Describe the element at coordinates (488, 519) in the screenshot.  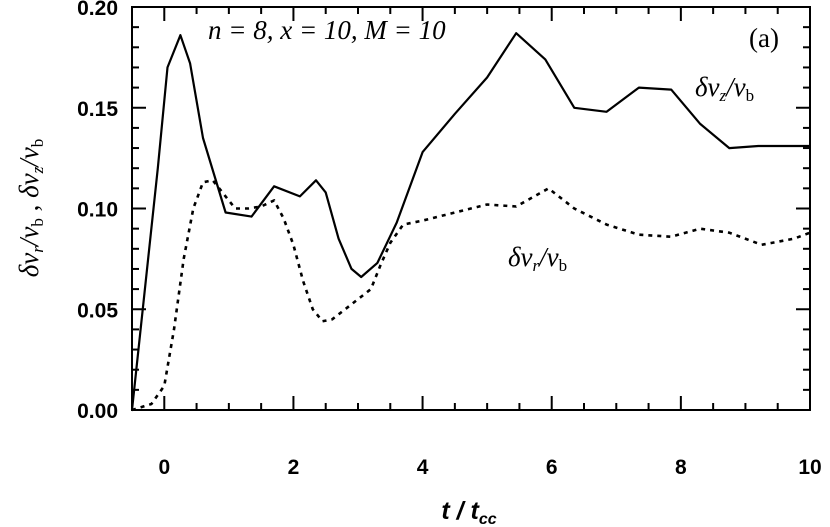
I see `x-axis-label-sub: cc` at that location.